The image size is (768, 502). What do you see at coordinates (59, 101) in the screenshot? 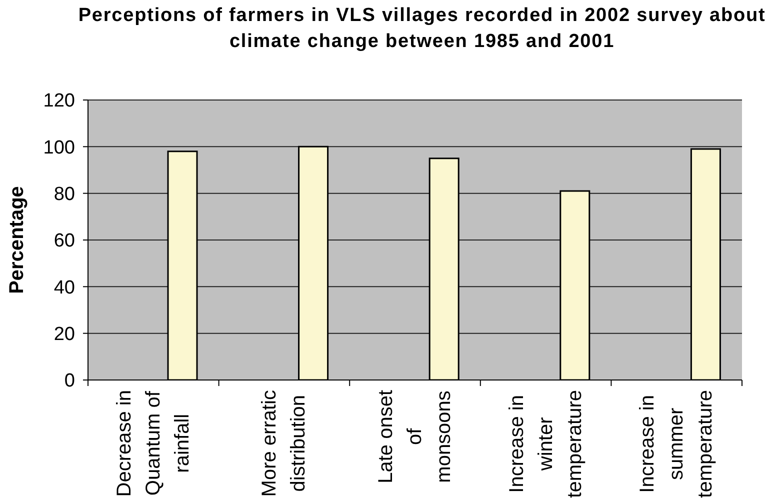
I see `y-tick-label: 120` at bounding box center [59, 101].